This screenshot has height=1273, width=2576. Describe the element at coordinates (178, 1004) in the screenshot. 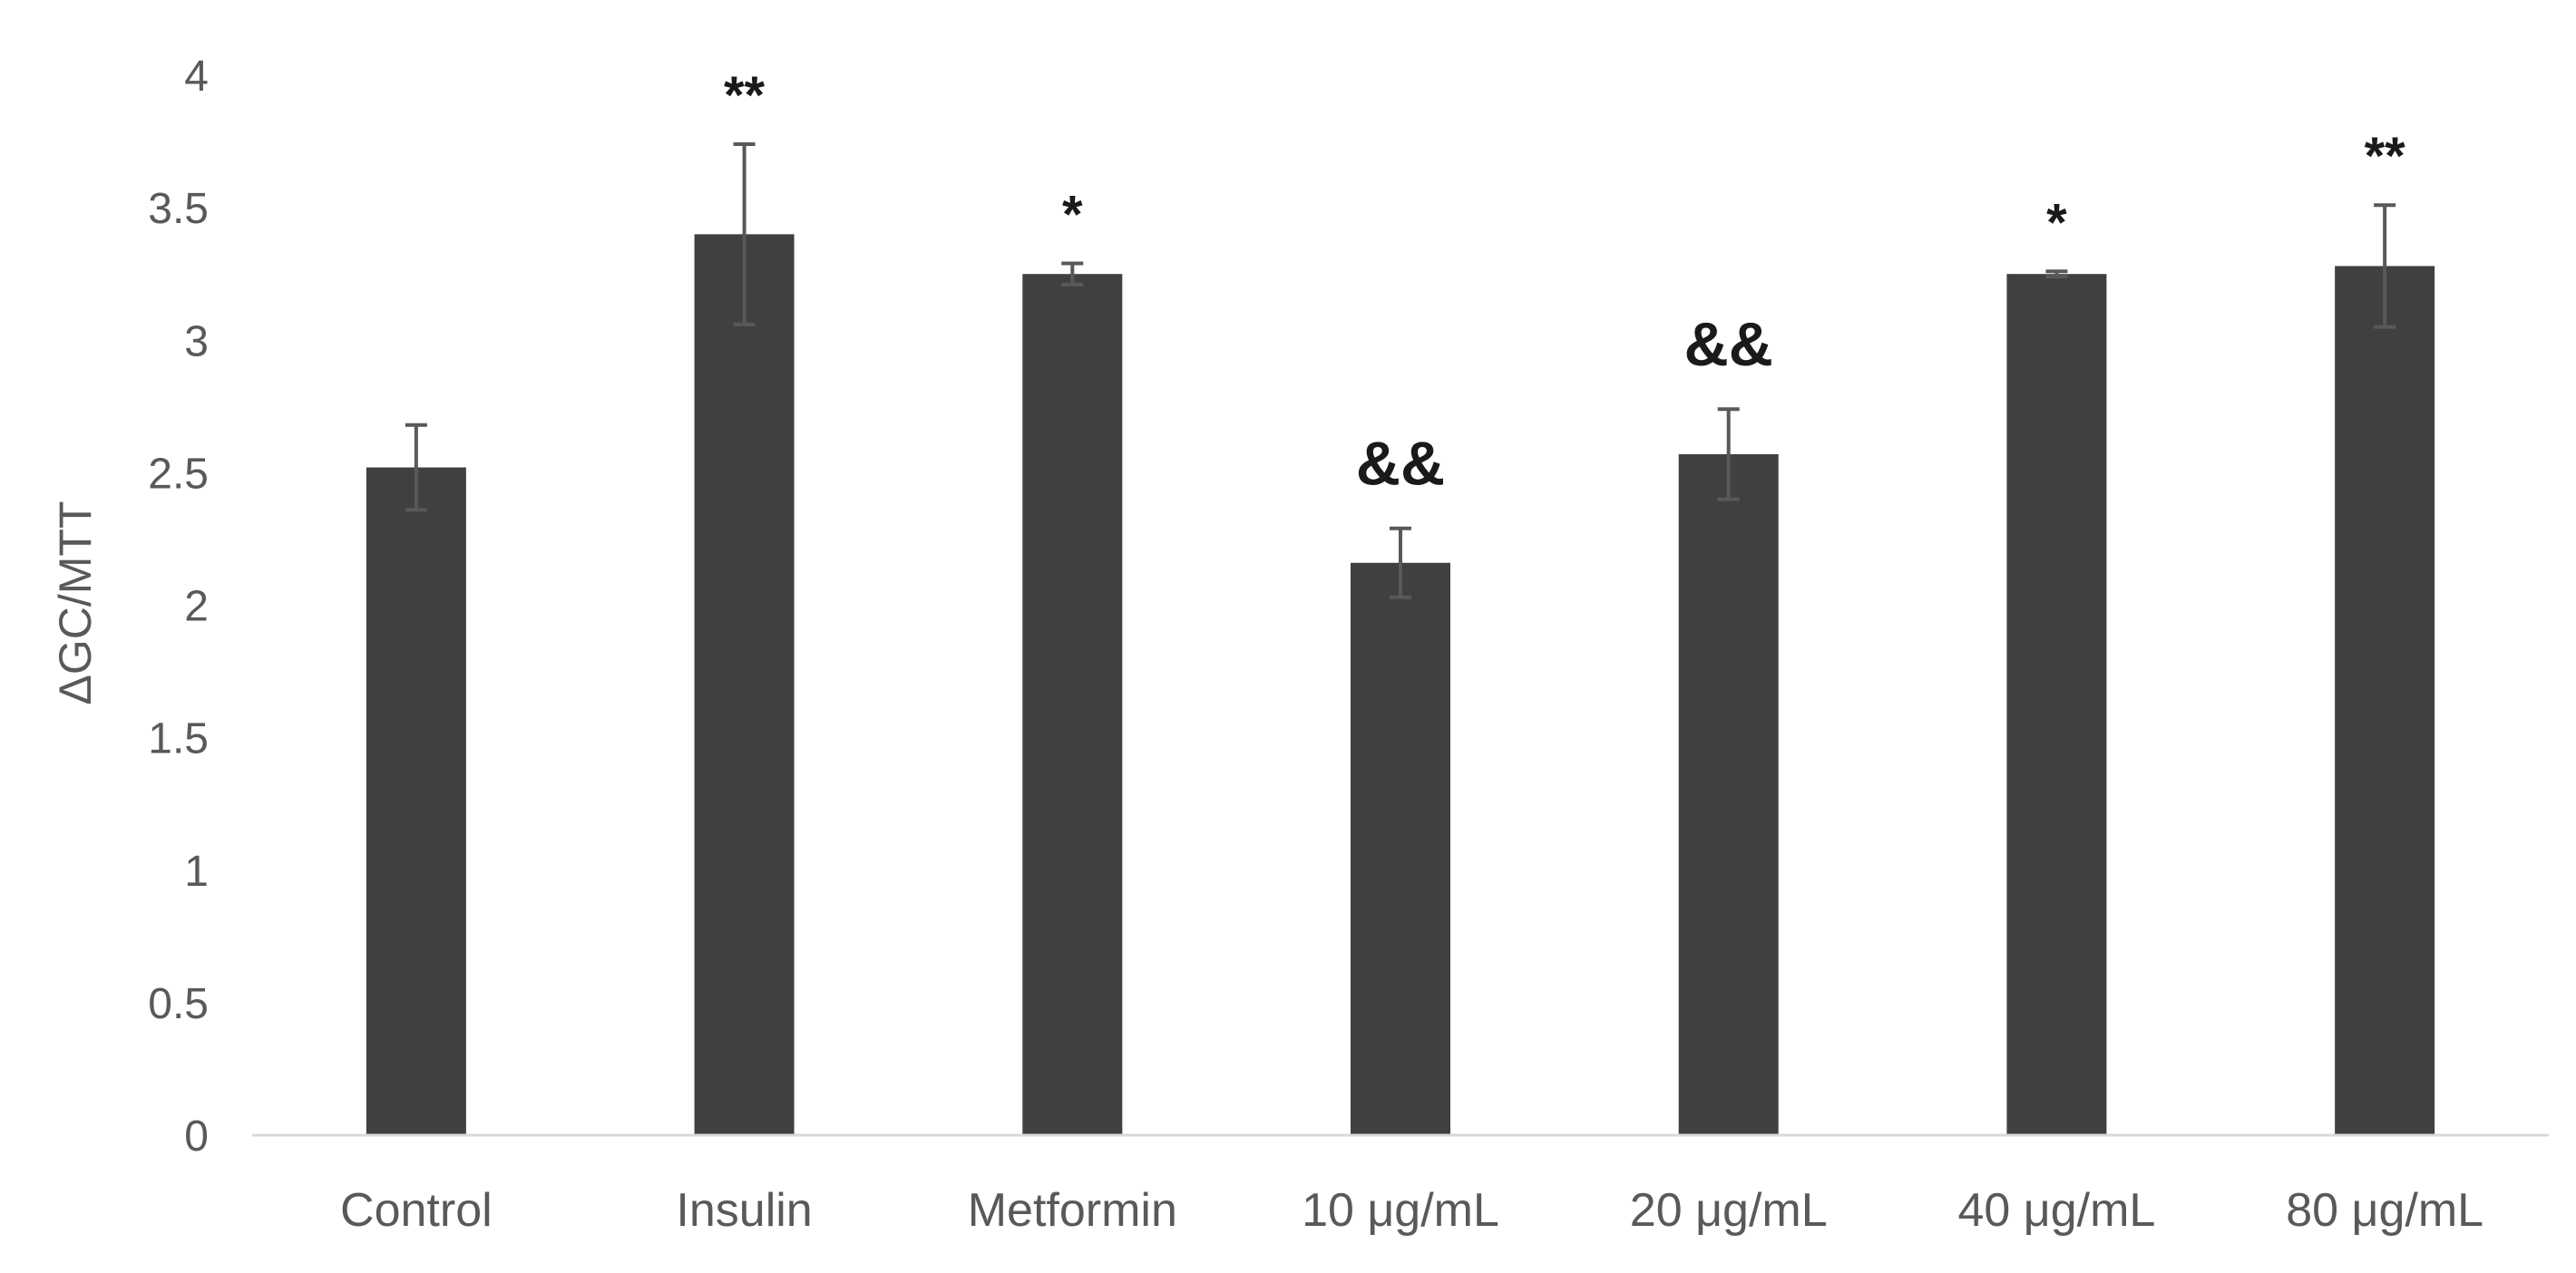

I see `y-tick-label: 0.5` at that location.